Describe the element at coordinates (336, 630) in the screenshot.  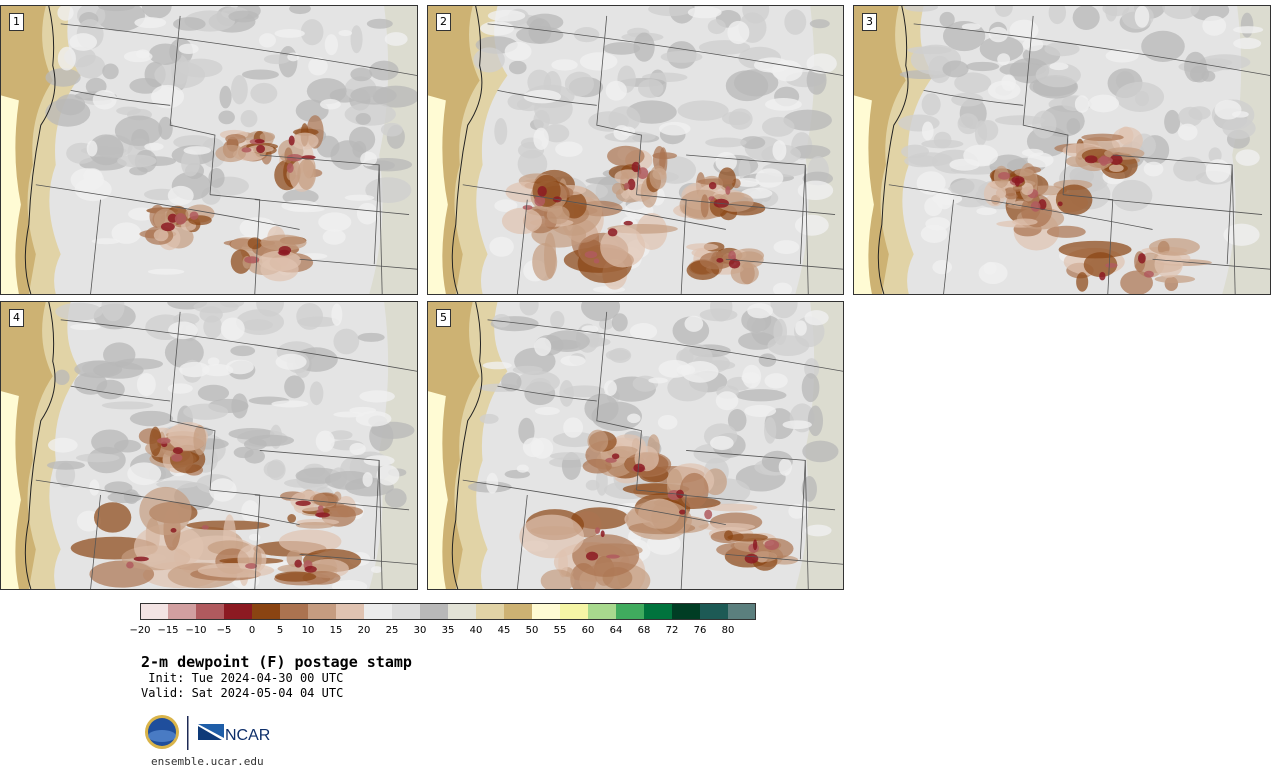
I see `colorbar-tick-label: 15` at that location.